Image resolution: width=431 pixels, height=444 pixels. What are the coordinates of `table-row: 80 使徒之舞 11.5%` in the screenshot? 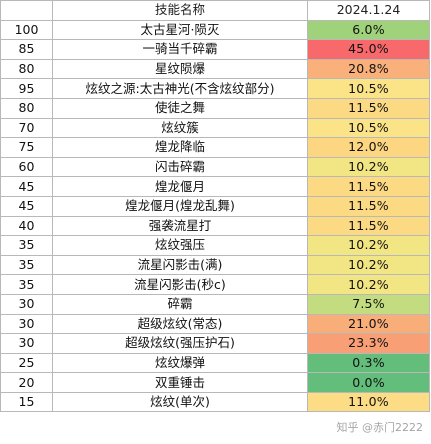 It's located at (215, 108).